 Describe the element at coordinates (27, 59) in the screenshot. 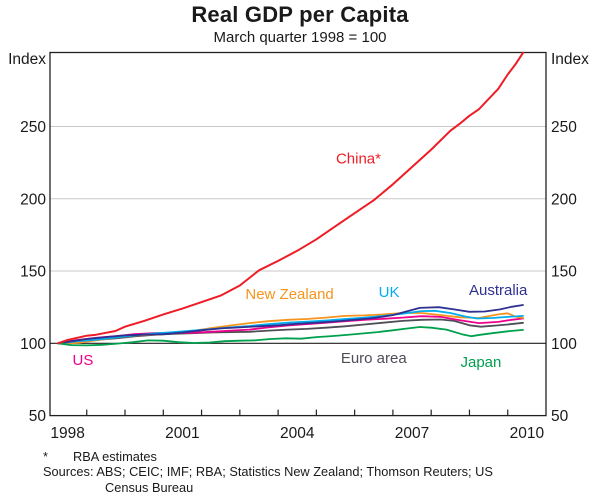

I see `axis-unit-label-left: Index` at that location.